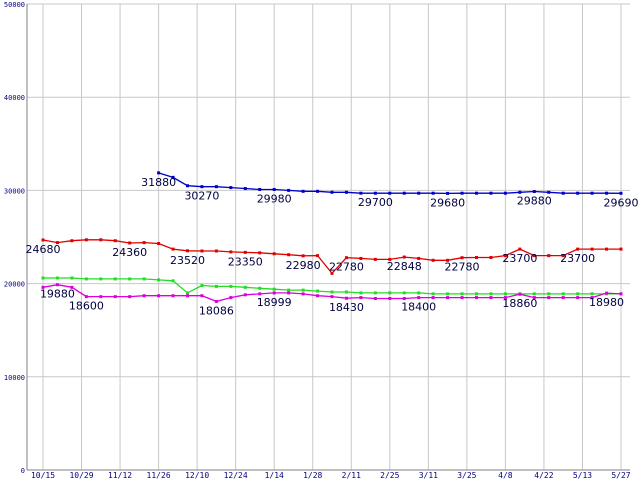 The height and width of the screenshot is (480, 640). What do you see at coordinates (351, 475) in the screenshot?
I see `x-tick-label: 2/11` at bounding box center [351, 475].